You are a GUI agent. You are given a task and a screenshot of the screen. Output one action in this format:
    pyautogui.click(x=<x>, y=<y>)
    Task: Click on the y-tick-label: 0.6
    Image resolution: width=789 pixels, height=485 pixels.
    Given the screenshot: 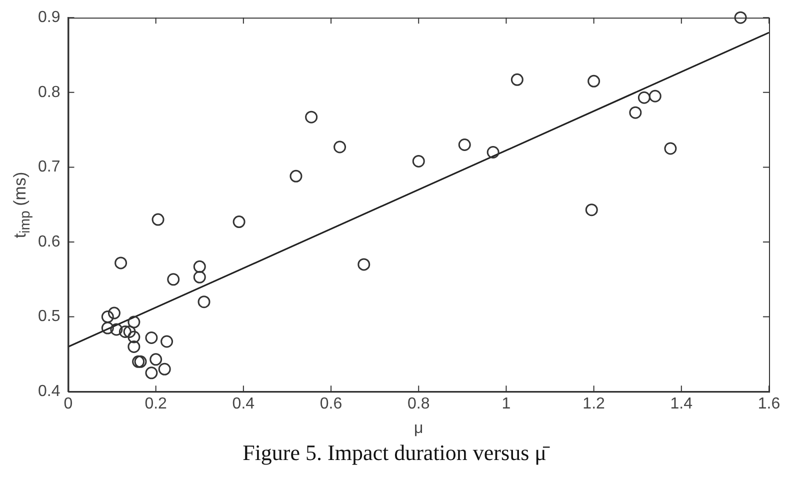 What is the action you would take?
    pyautogui.click(x=49, y=241)
    